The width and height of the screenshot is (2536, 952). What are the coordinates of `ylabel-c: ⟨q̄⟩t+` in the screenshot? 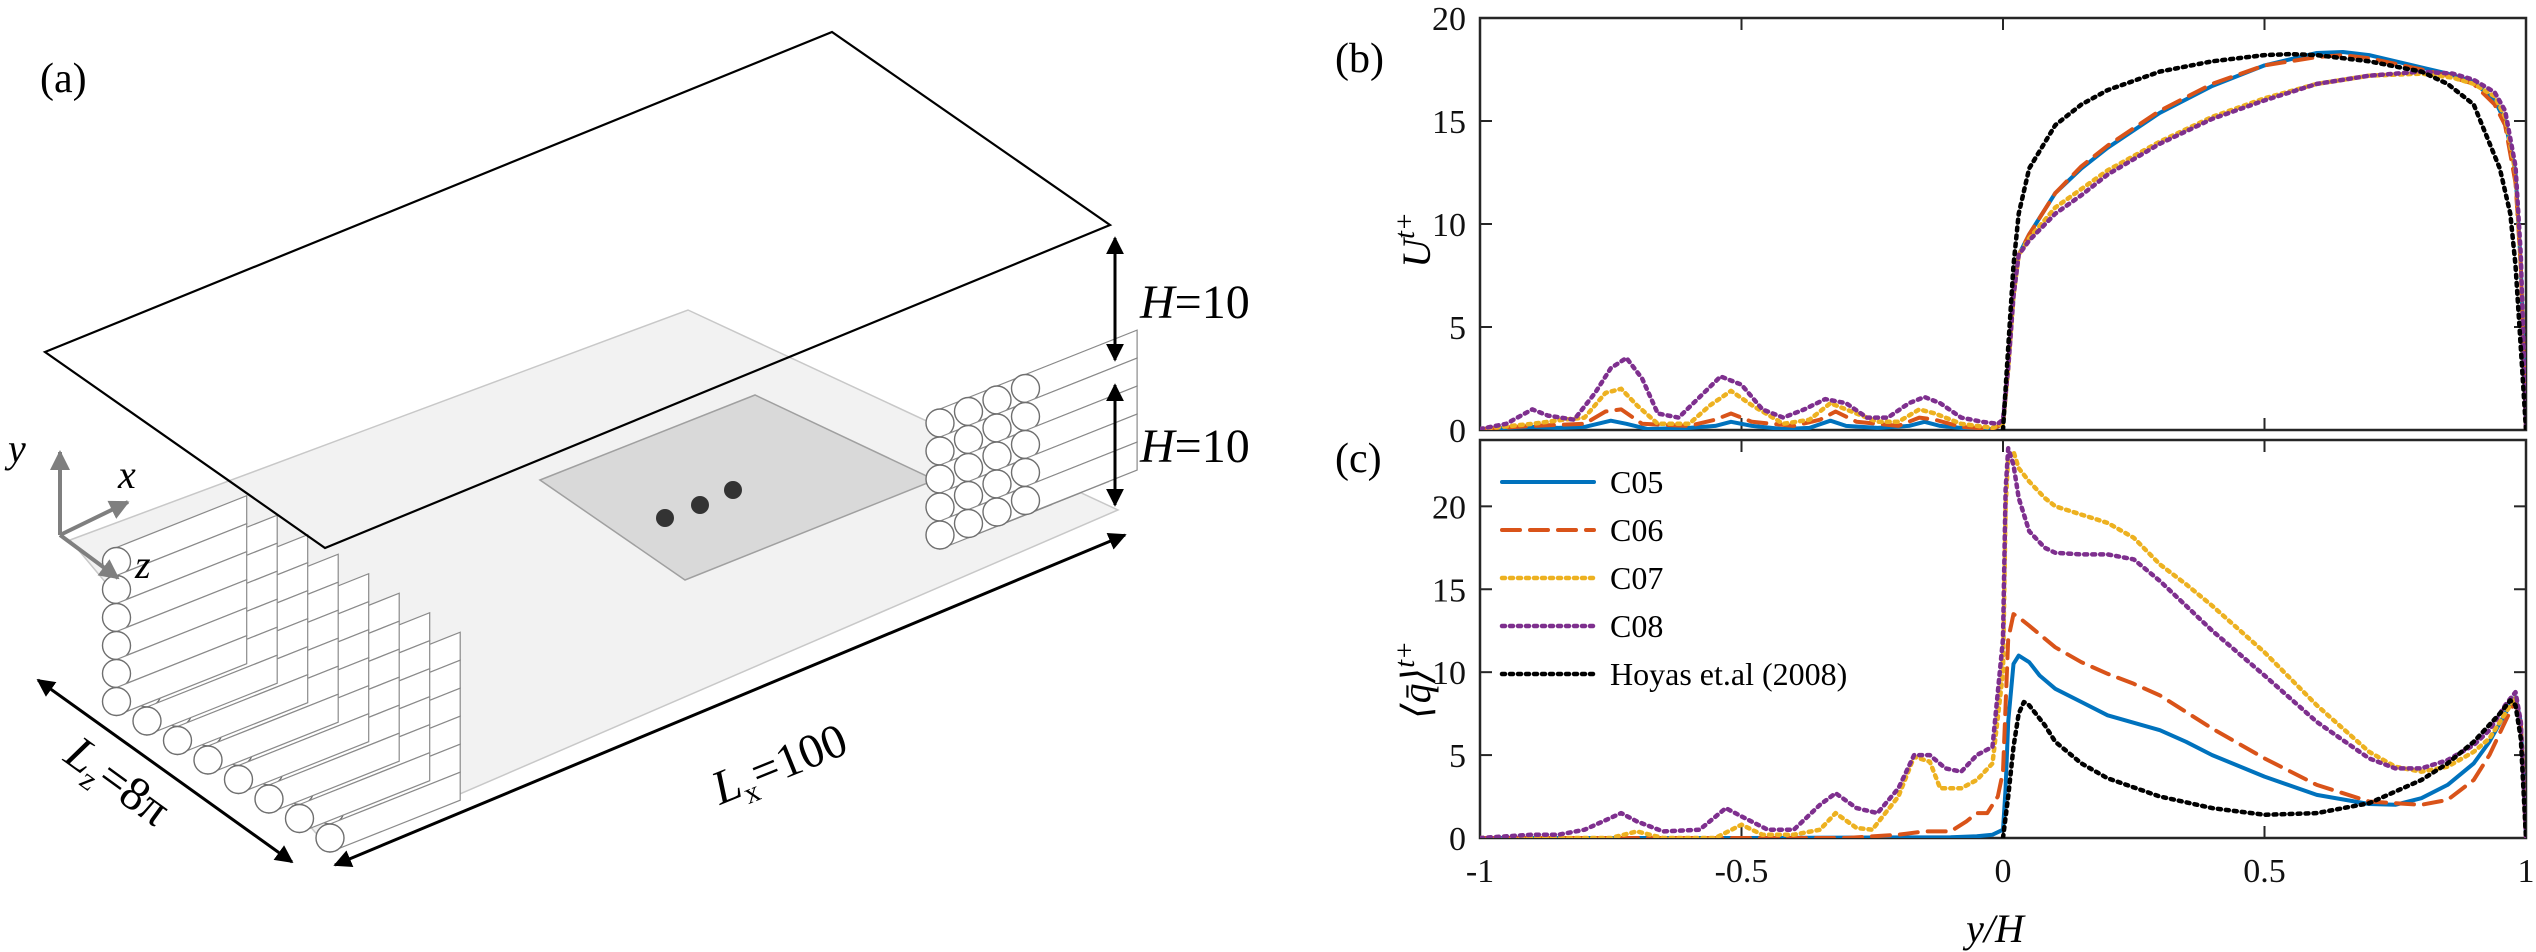 It's located at (1414, 680).